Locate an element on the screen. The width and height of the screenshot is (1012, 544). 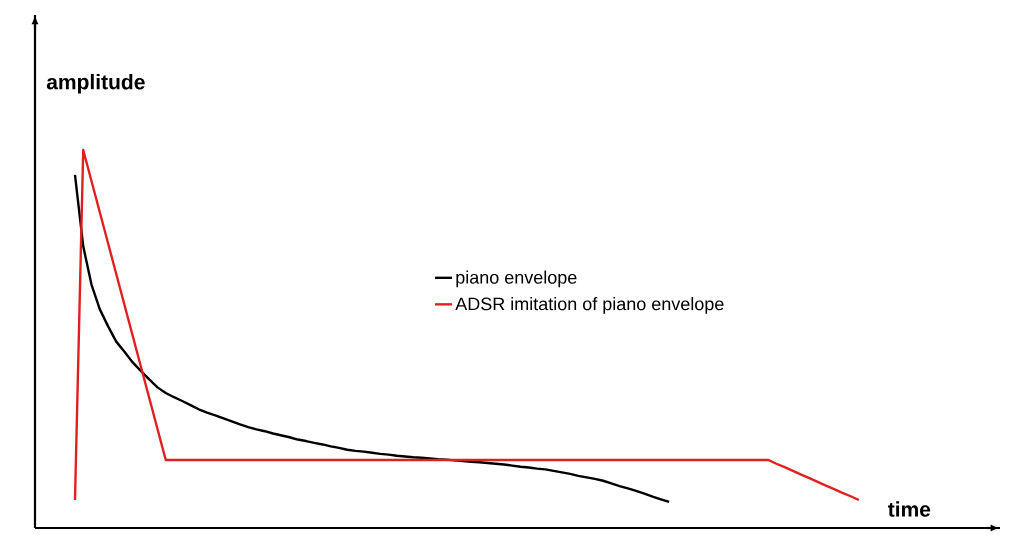
legend-label: piano envelope is located at coordinates (516, 279).